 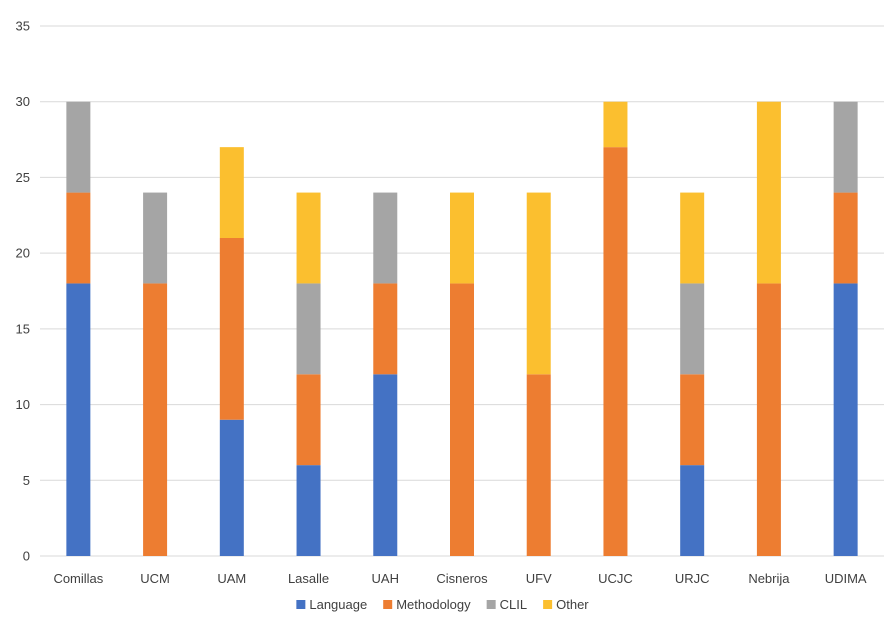 I want to click on legend-item-clil: CLIL, so click(x=506, y=604).